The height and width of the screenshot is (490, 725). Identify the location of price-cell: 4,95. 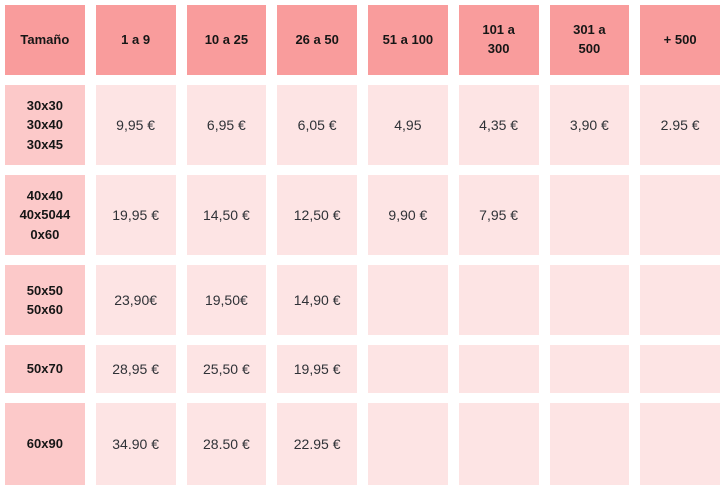
(408, 125).